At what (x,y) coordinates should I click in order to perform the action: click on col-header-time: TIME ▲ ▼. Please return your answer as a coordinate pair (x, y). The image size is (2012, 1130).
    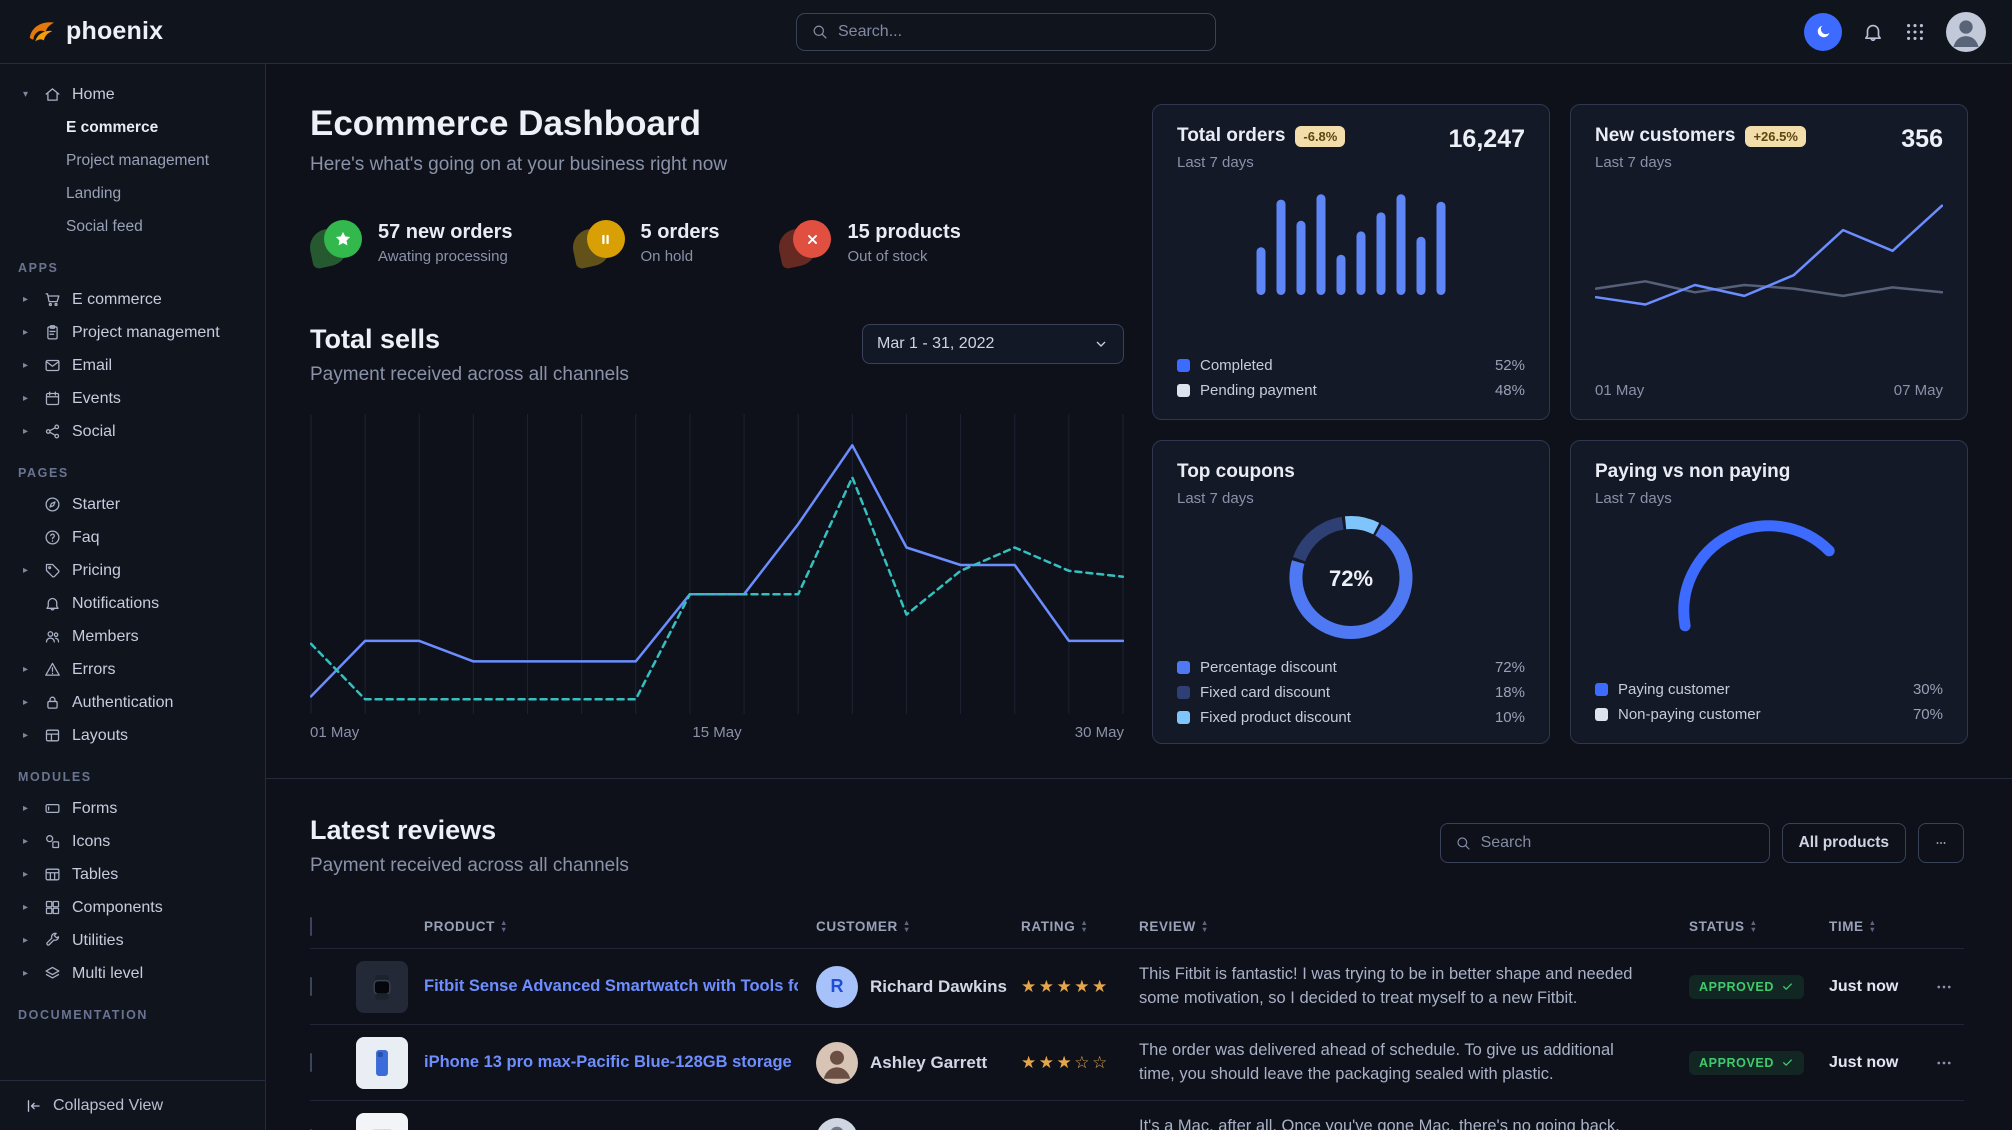
    Looking at the image, I should click on (1853, 926).